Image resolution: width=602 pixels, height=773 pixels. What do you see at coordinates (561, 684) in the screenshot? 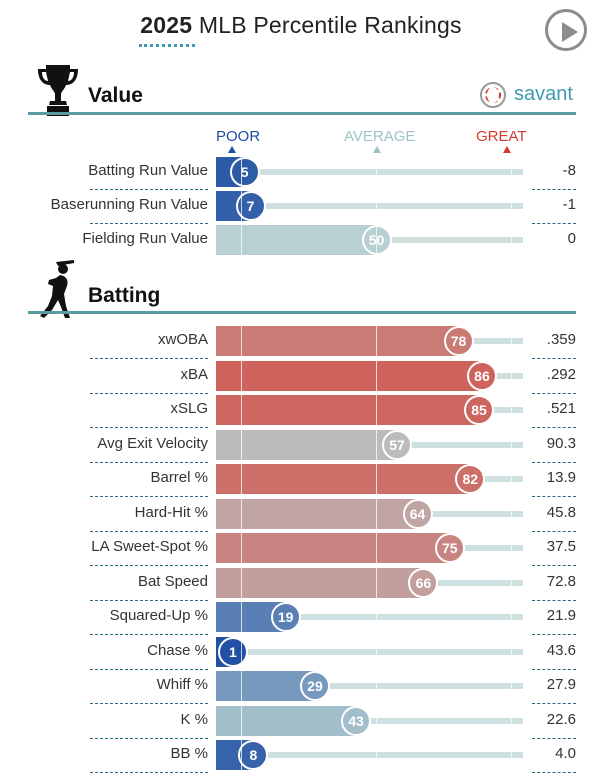
I see `metric-value: 27.9` at bounding box center [561, 684].